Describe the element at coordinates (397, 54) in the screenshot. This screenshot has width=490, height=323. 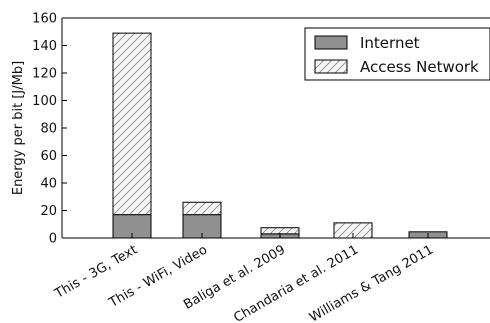
I see `legend: Internet Access Network` at that location.